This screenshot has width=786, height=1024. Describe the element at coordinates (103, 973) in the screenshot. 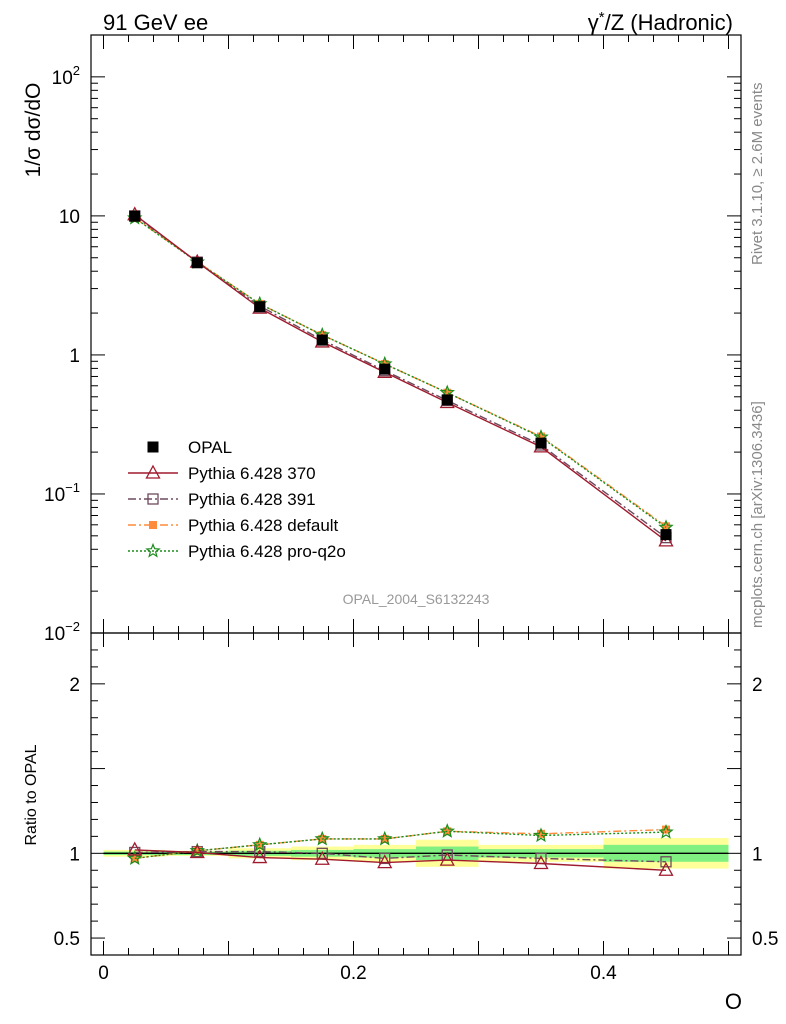

I see `x-tick-label: 0` at that location.